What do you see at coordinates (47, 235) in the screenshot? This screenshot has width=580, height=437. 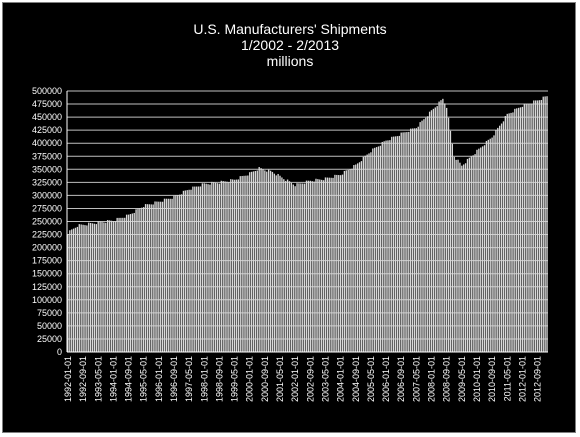 I see `y-tick-label: 225000` at bounding box center [47, 235].